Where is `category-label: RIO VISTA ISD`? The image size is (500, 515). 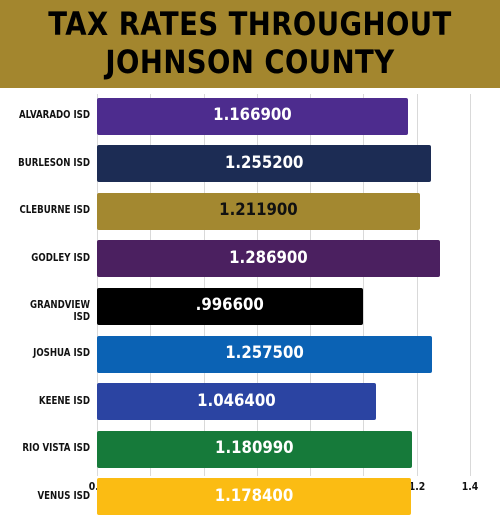
category-label: RIO VISTA ISD is located at coordinates (56, 448).